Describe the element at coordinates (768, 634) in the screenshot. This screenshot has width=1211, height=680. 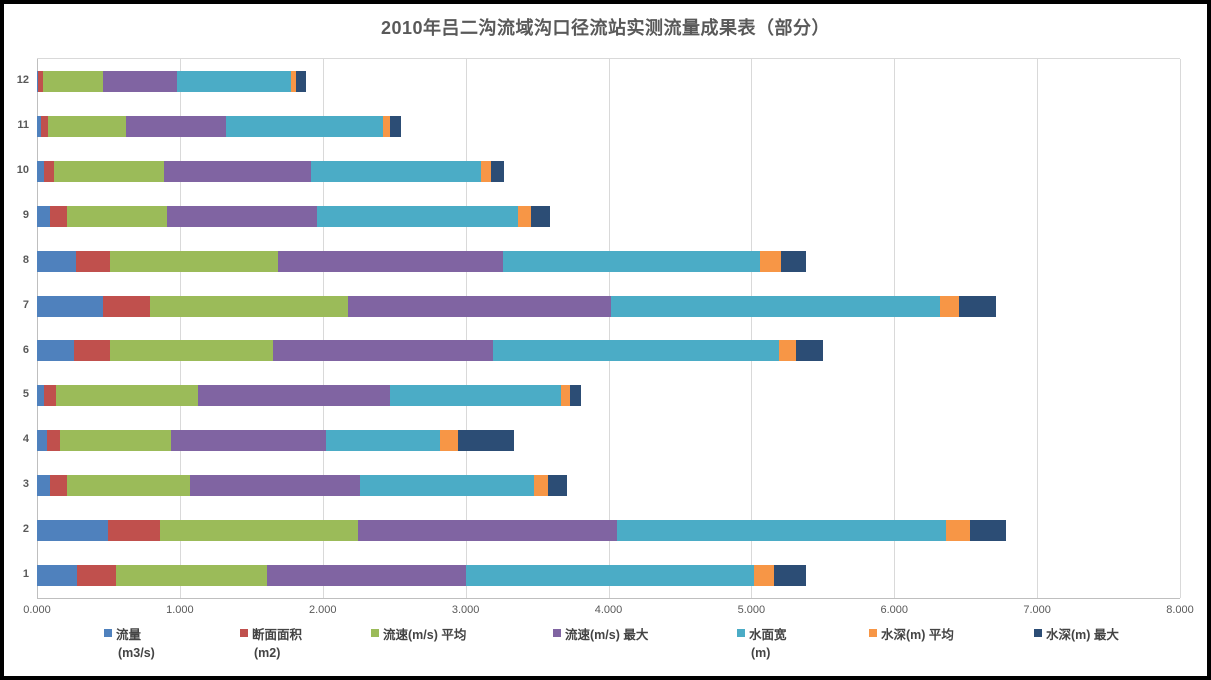
I see `legend-label: 水面宽` at that location.